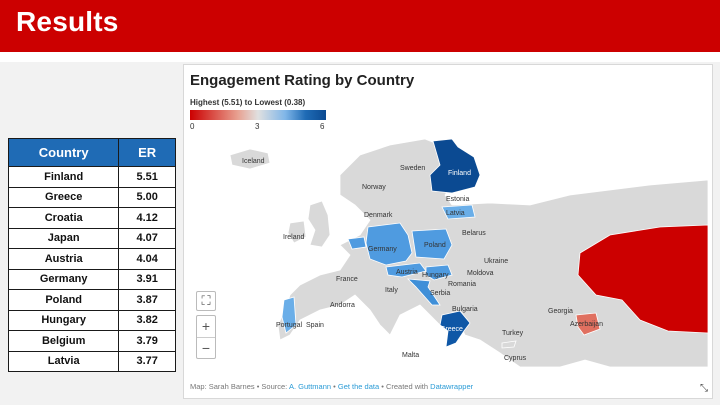 This screenshot has height=405, width=720. Describe the element at coordinates (294, 237) in the screenshot. I see `label-ireland: Ireland` at that location.